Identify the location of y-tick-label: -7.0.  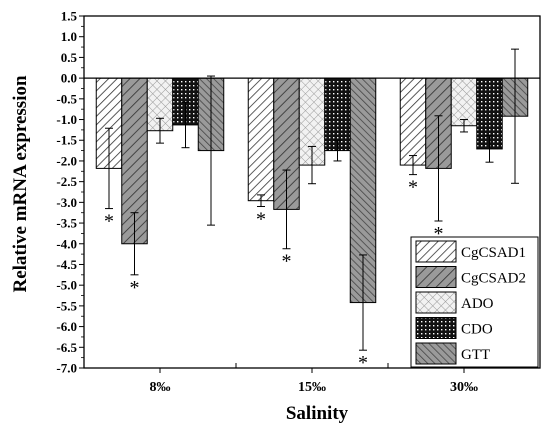
(66, 368).